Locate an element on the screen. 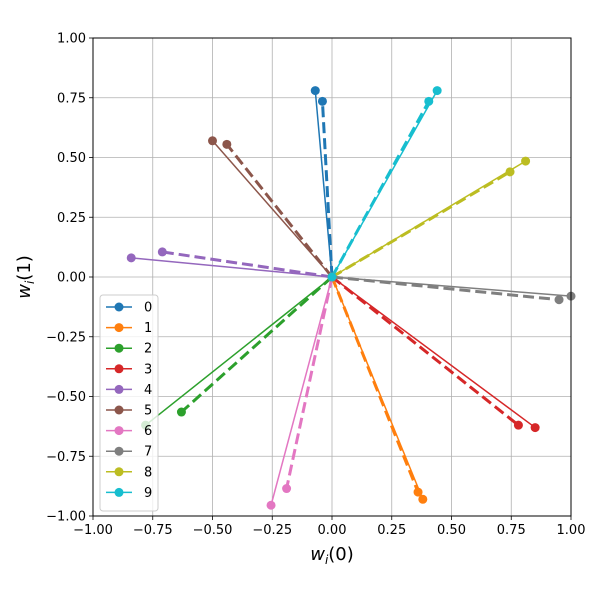 Image resolution: width=600 pixels, height=600 pixels. x-axis-label: wi(0) is located at coordinates (332, 555).